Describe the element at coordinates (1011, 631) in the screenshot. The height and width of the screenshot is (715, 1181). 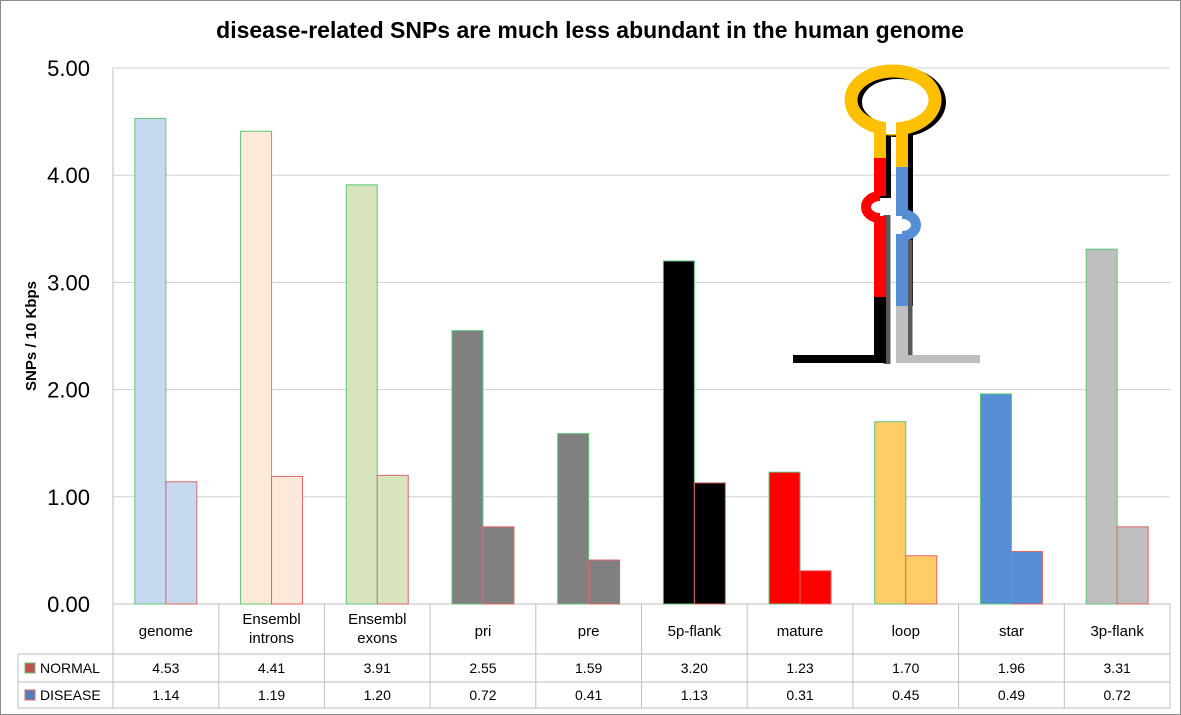
I see `x-tick-label: star` at that location.